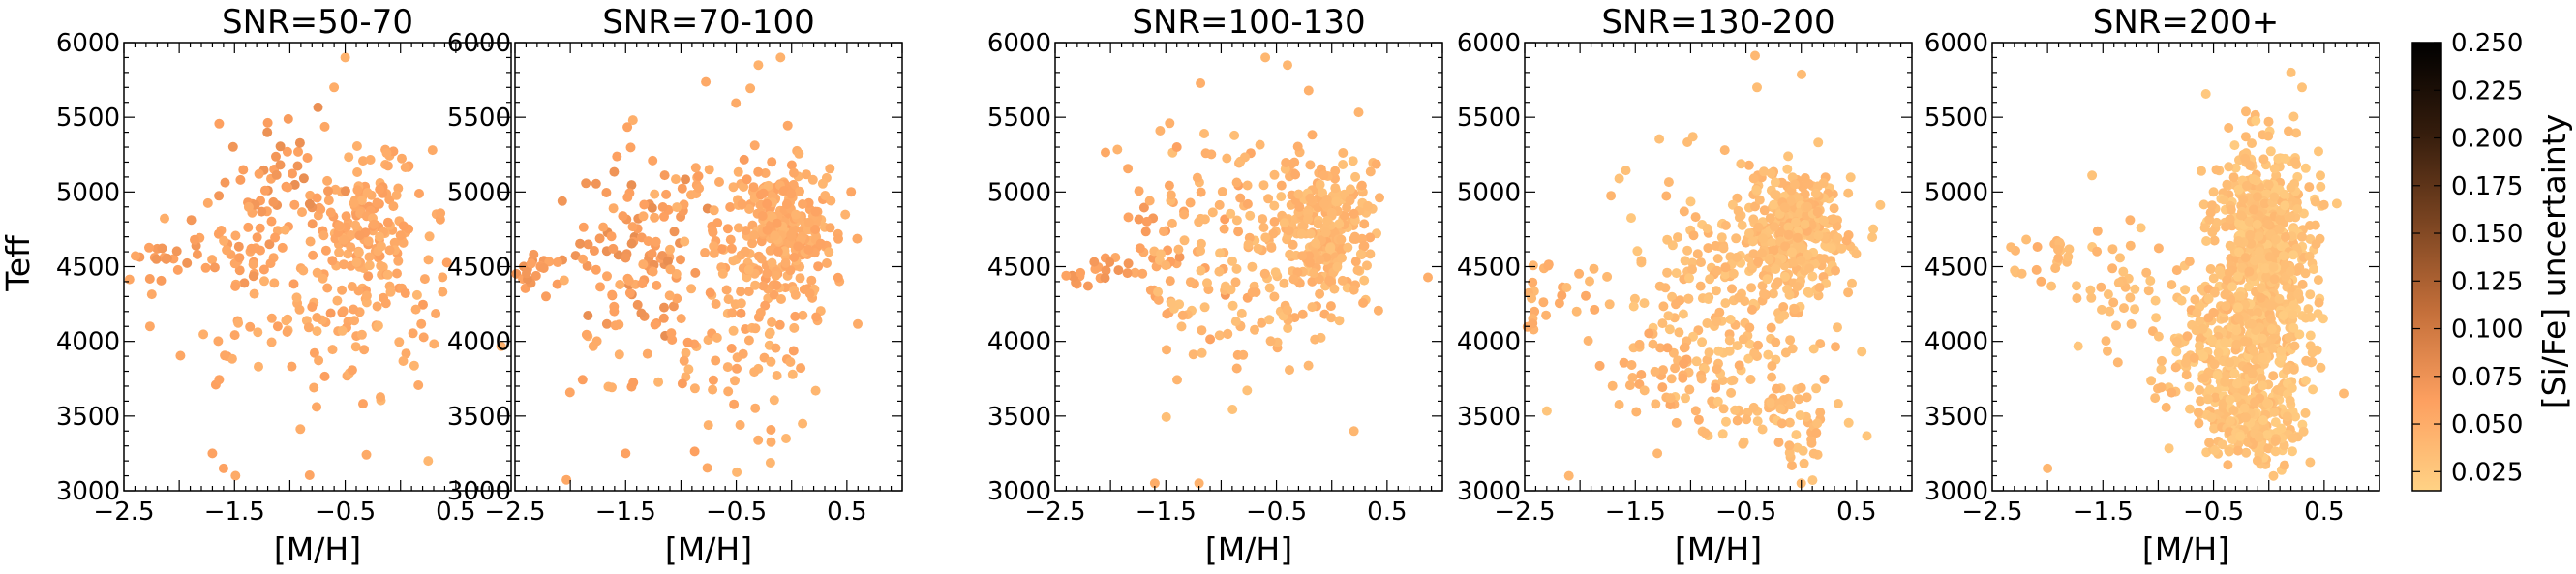  Describe the element at coordinates (1717, 23) in the screenshot. I see `panel-title: SNR=130-200` at that location.